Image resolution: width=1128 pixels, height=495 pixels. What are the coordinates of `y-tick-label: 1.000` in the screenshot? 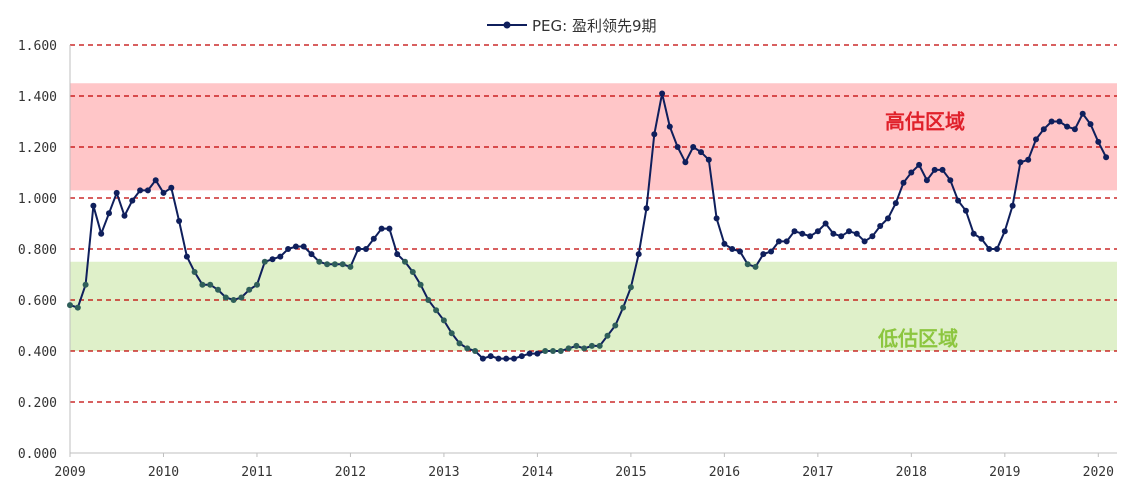 It's located at (37, 199).